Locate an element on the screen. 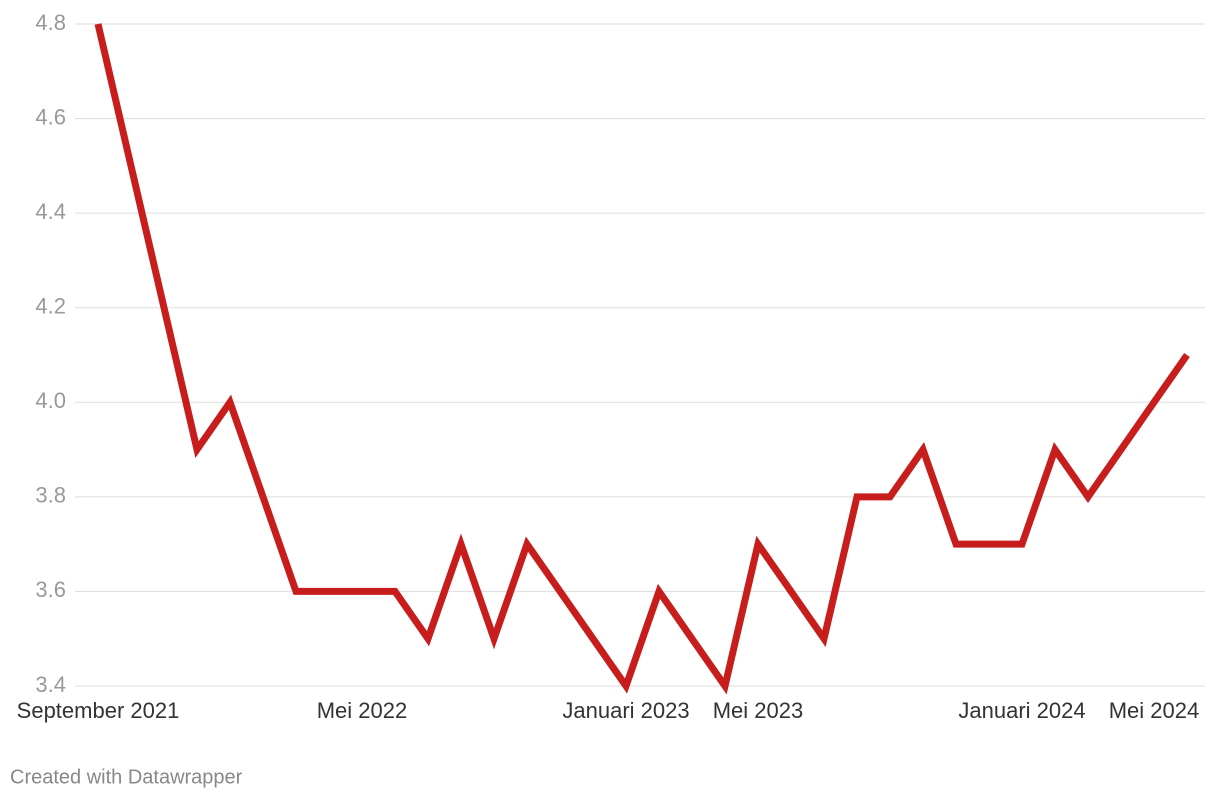 Image resolution: width=1220 pixels, height=802 pixels. y-tick-label: 4.0 is located at coordinates (50, 400).